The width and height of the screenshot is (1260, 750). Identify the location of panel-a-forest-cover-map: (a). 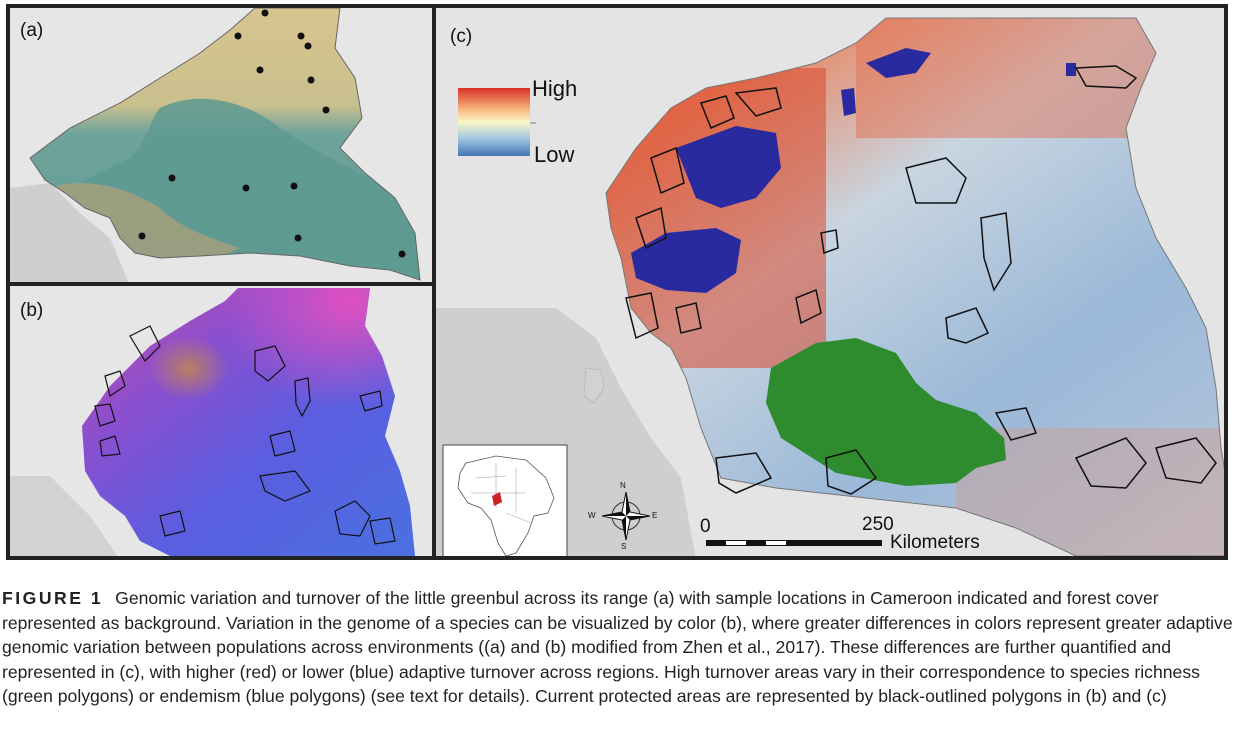
(221, 145).